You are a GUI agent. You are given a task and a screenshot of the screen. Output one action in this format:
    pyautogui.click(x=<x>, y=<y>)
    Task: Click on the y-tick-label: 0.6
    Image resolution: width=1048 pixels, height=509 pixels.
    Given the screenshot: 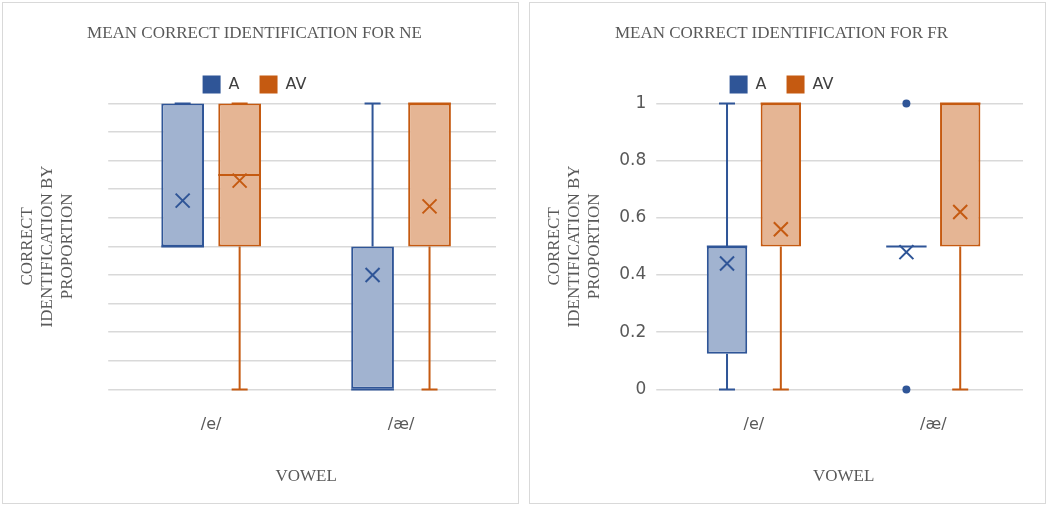 What is the action you would take?
    pyautogui.click(x=633, y=216)
    